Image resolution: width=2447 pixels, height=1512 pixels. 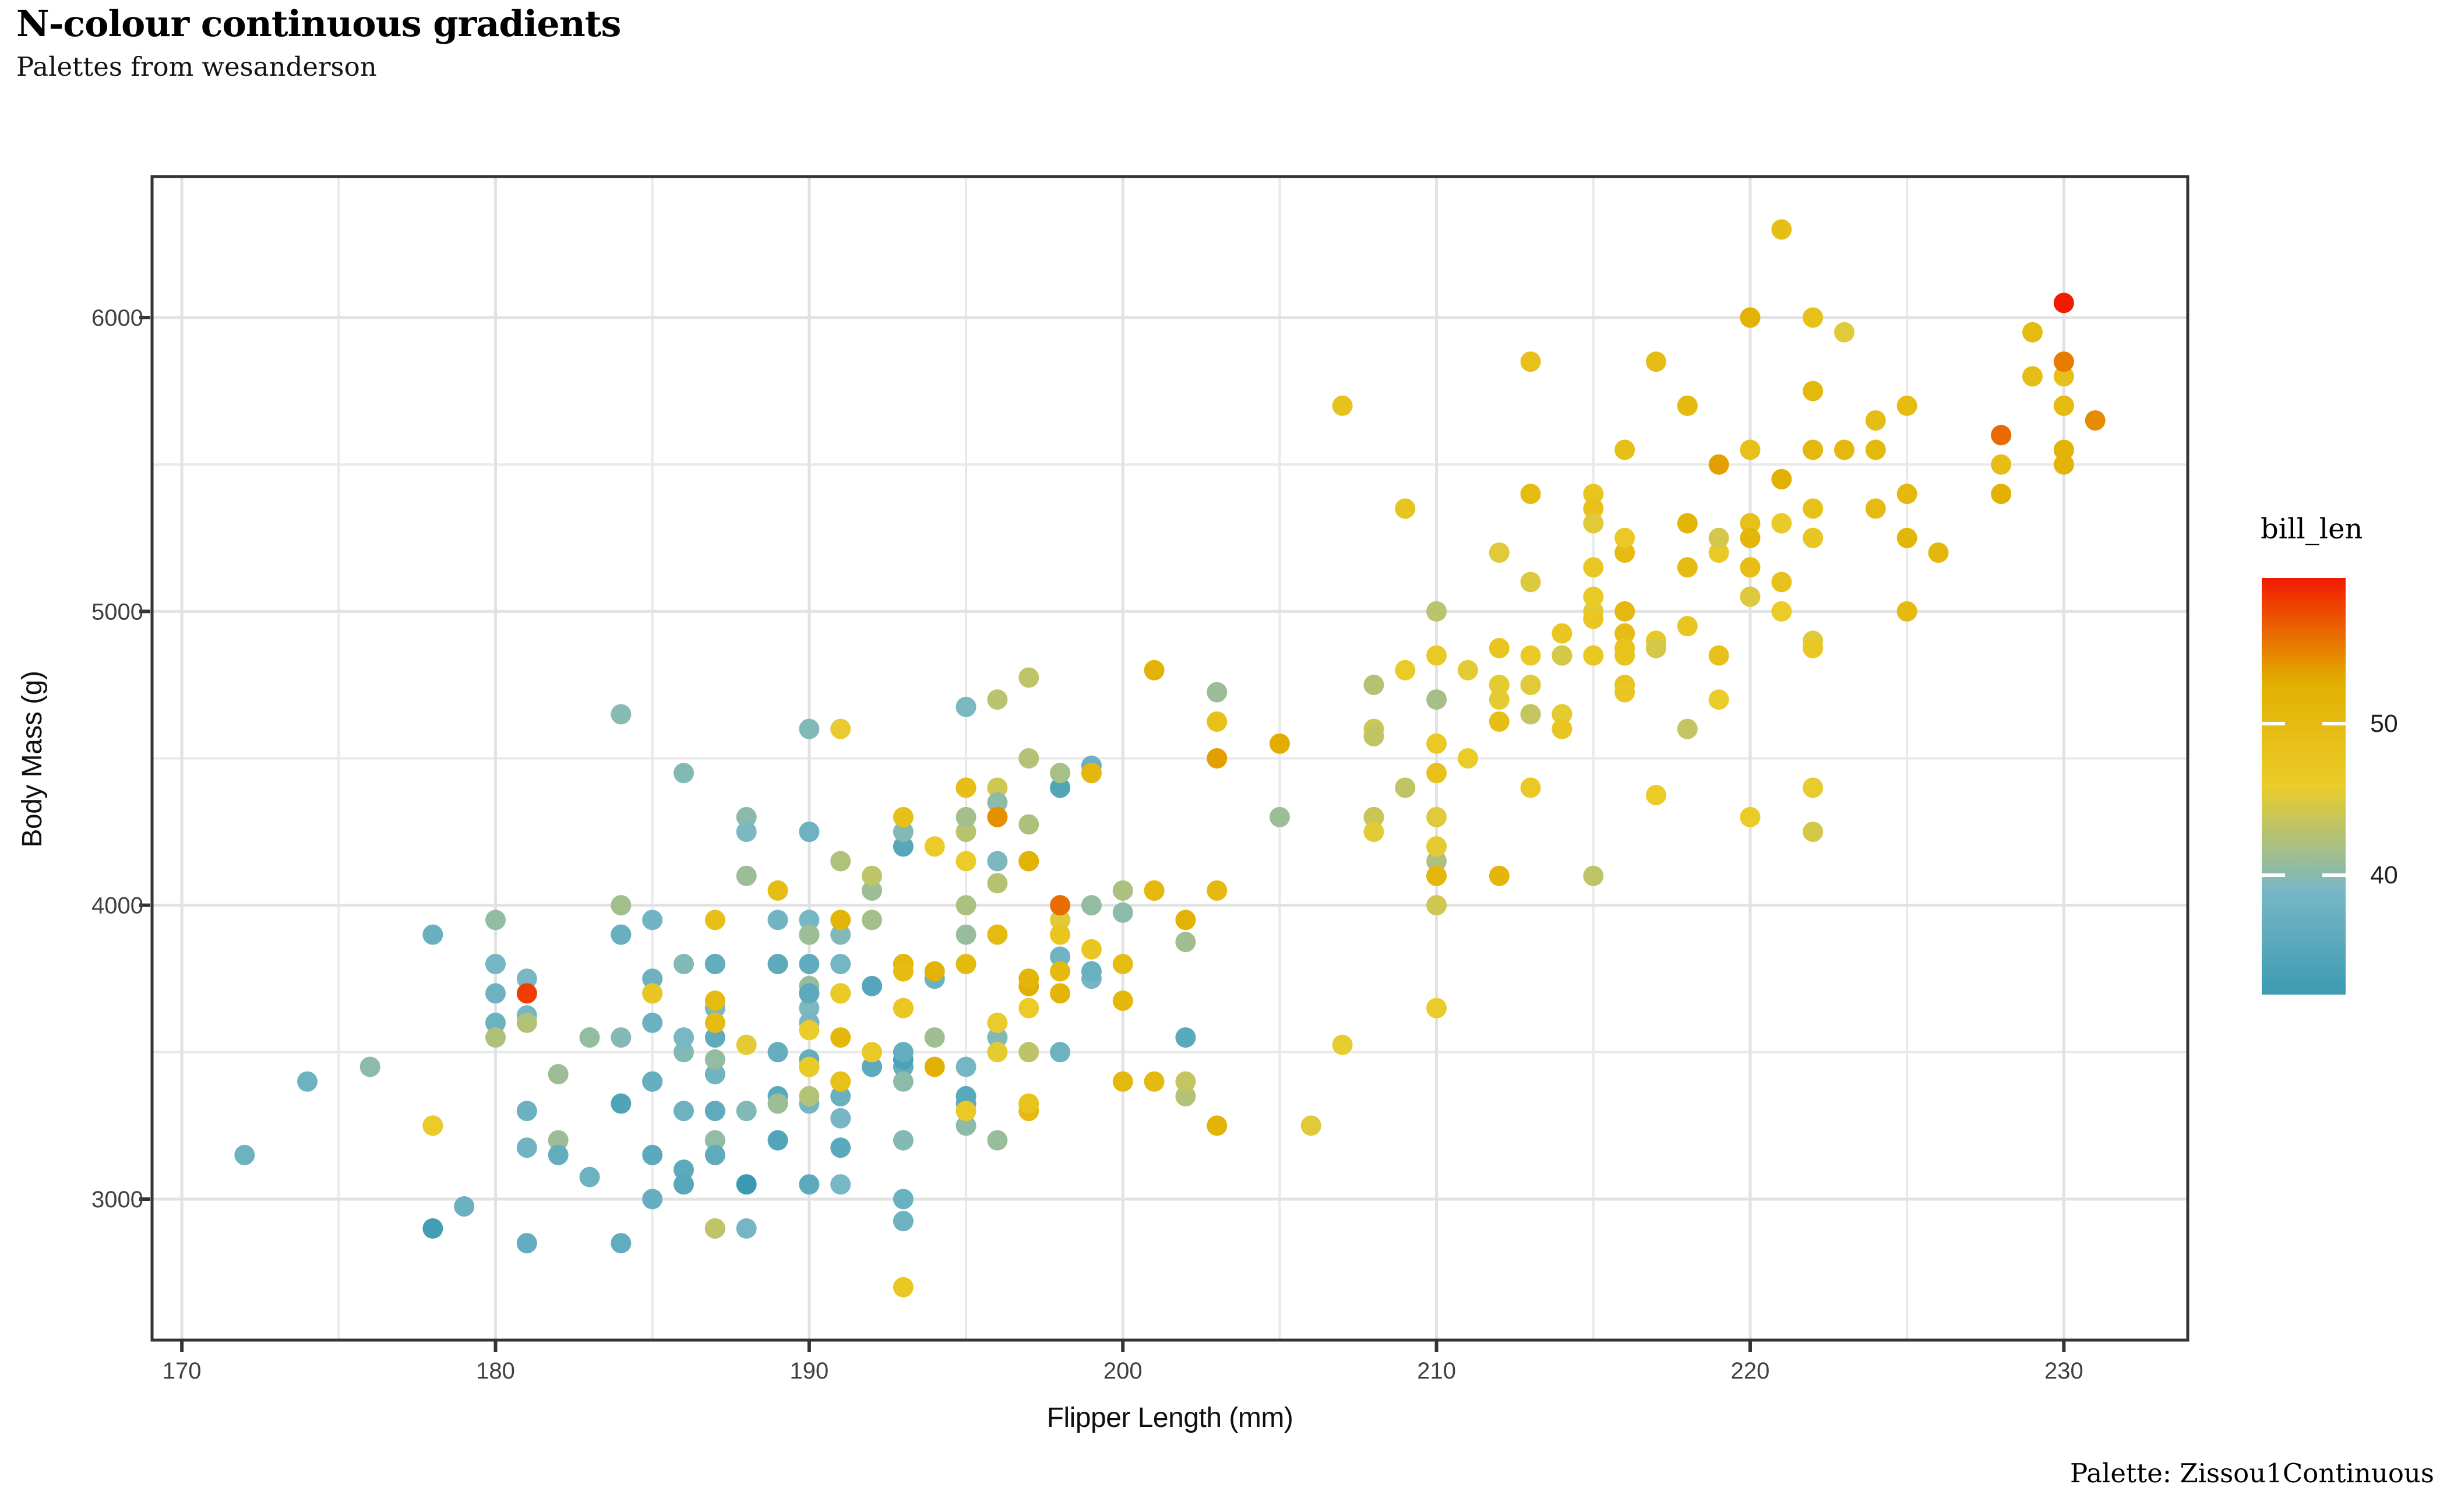 What do you see at coordinates (2304, 786) in the screenshot?
I see `colorbar-gradient` at bounding box center [2304, 786].